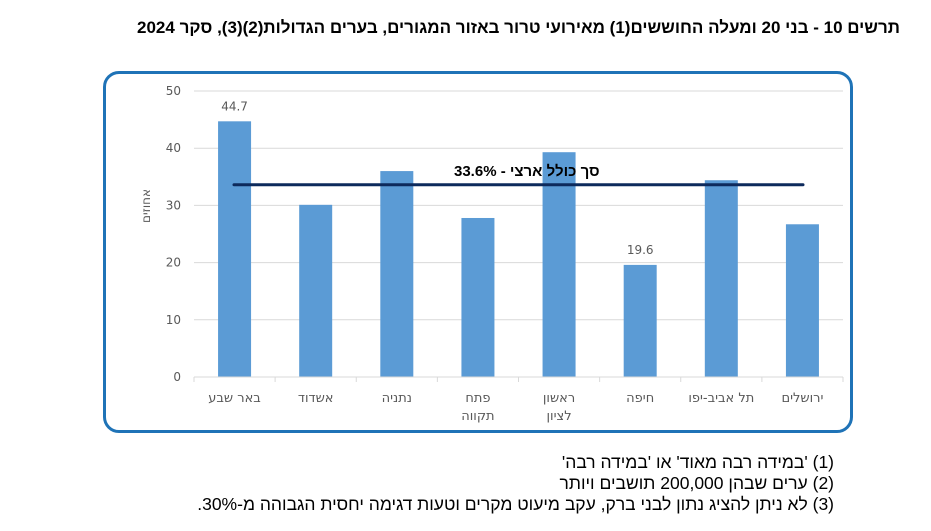 This screenshot has height=531, width=931. Describe the element at coordinates (234, 106) in the screenshot. I see `data-label: 44.7` at that location.